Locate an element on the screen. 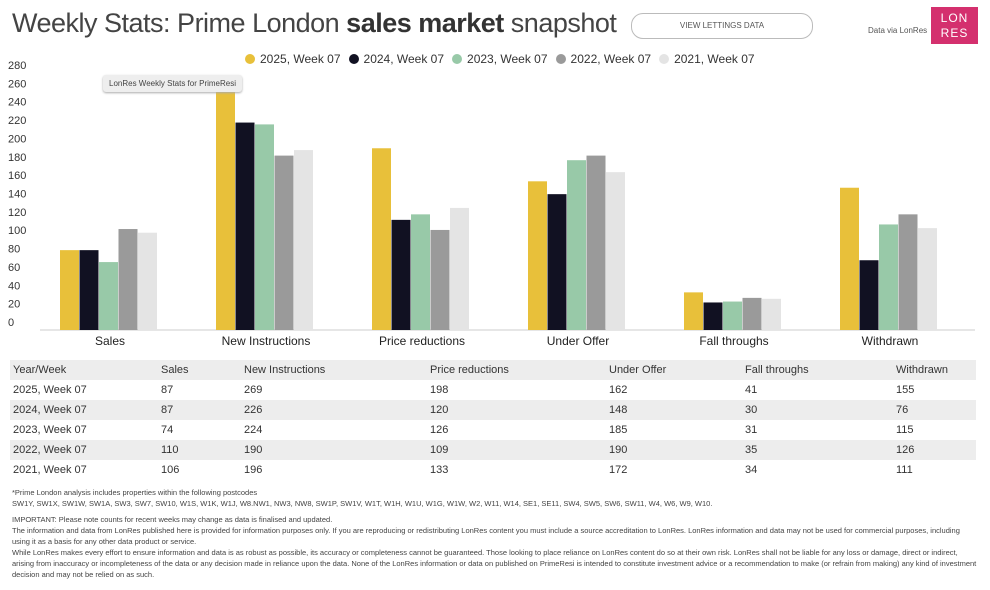 The image size is (990, 590). y-tick-label: 120 is located at coordinates (17, 213).